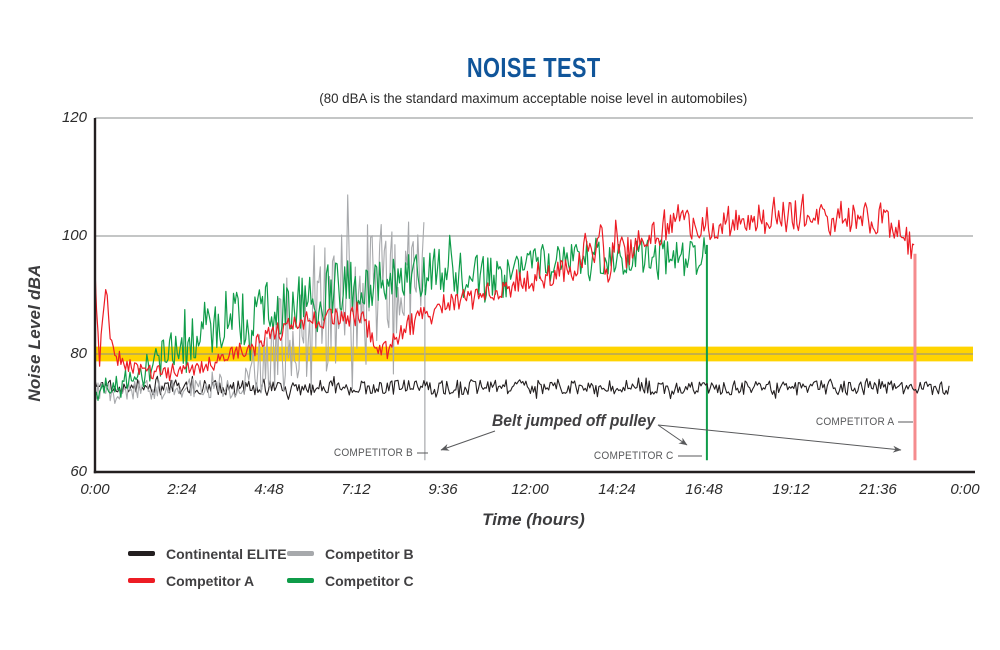  What do you see at coordinates (269, 489) in the screenshot?
I see `x-tick-label-2: 4:48` at bounding box center [269, 489].